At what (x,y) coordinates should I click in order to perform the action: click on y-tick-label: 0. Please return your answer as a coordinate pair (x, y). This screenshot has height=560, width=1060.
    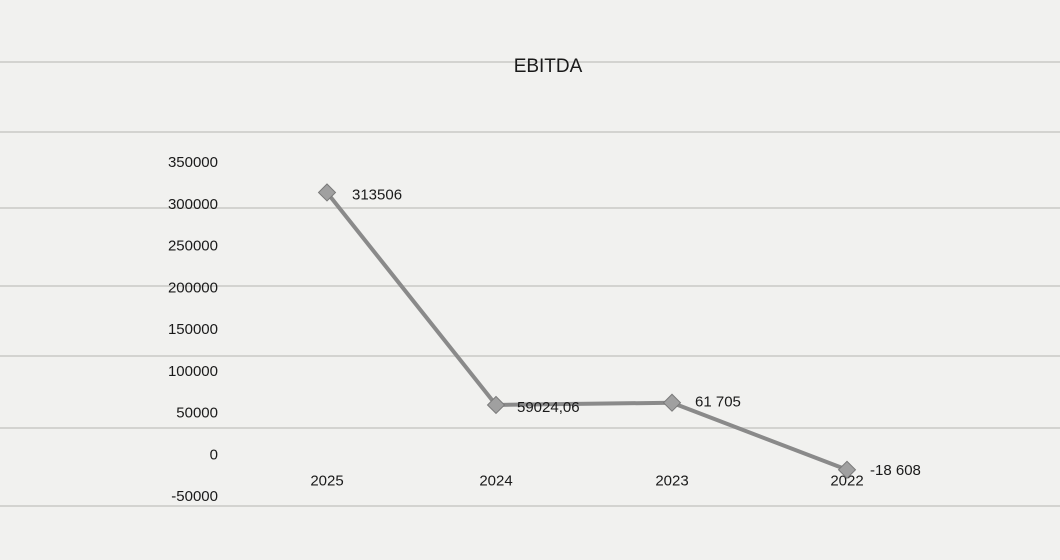
    Looking at the image, I should click on (214, 454).